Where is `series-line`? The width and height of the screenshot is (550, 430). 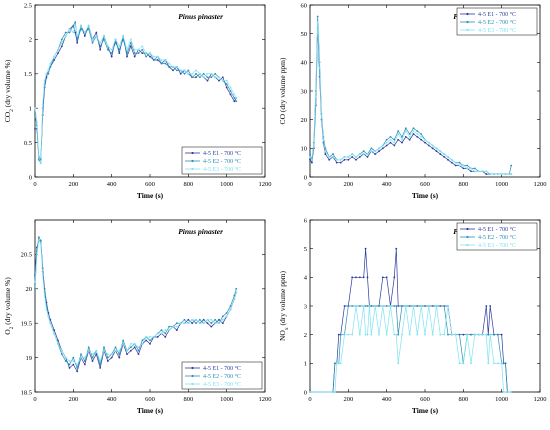 series-line is located at coordinates (411, 349).